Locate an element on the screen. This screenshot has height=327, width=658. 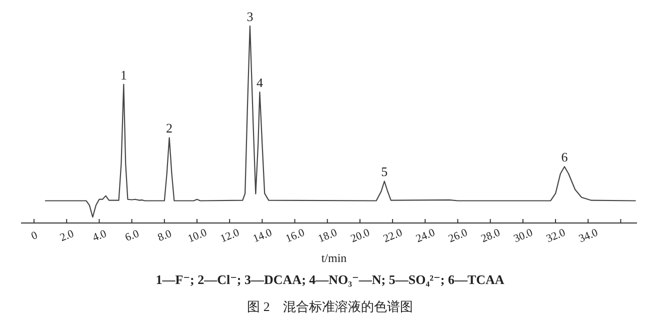
annotation: 2 is located at coordinates (169, 128).